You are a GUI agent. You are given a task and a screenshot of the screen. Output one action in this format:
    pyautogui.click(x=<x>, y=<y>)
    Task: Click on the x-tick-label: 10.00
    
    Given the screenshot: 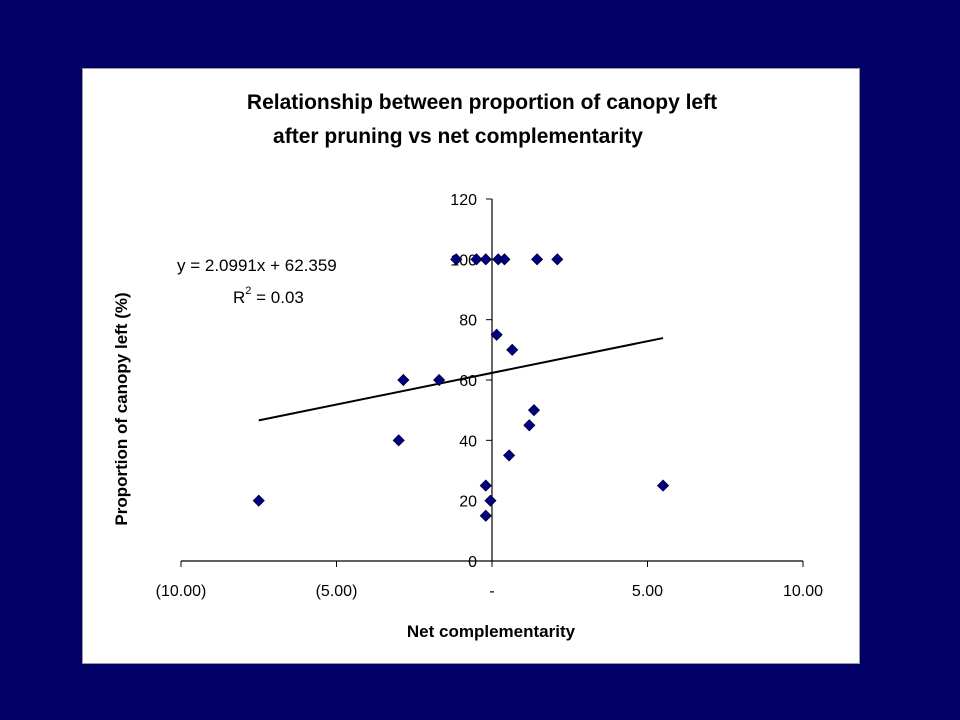 What is the action you would take?
    pyautogui.click(x=803, y=591)
    